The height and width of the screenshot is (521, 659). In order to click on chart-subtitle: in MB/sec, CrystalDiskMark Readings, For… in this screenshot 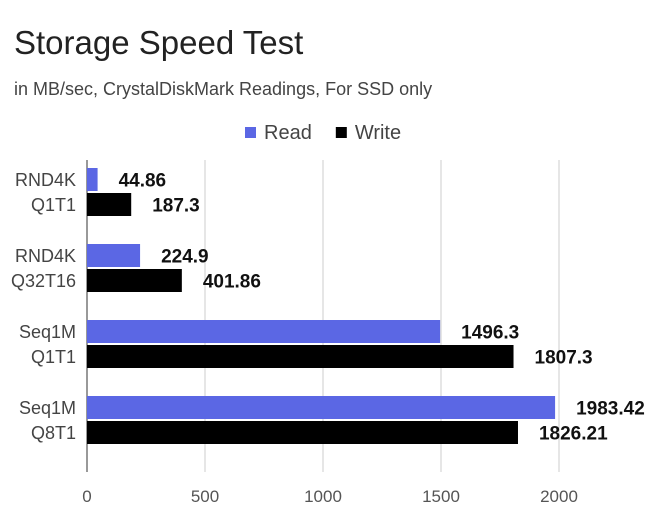, I will do `click(223, 89)`.